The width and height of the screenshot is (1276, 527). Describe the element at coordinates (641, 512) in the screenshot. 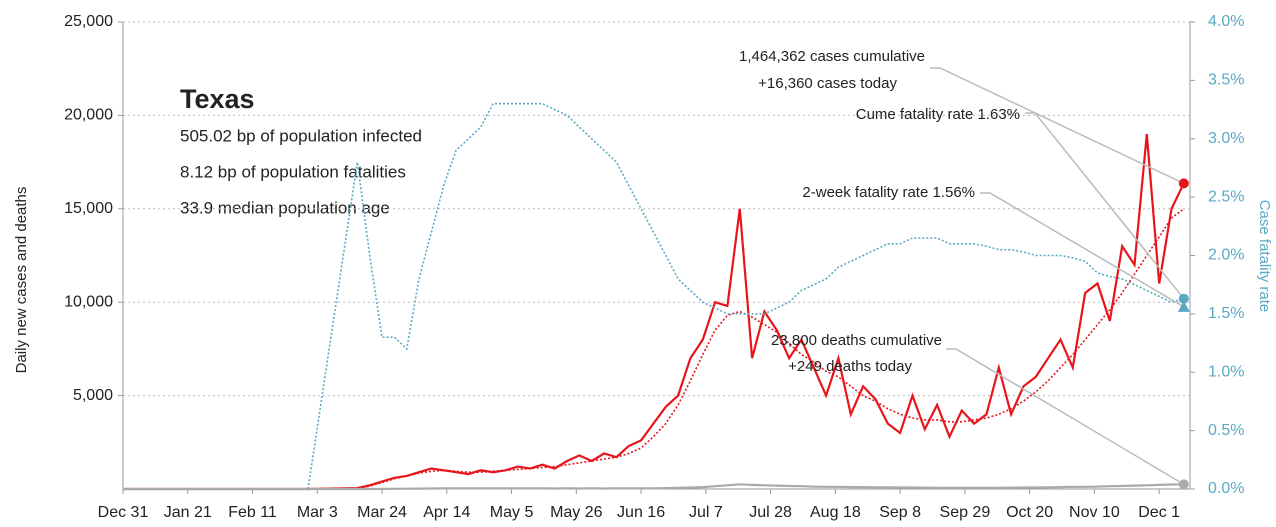

I see `x-tick-label: Jun 16` at that location.